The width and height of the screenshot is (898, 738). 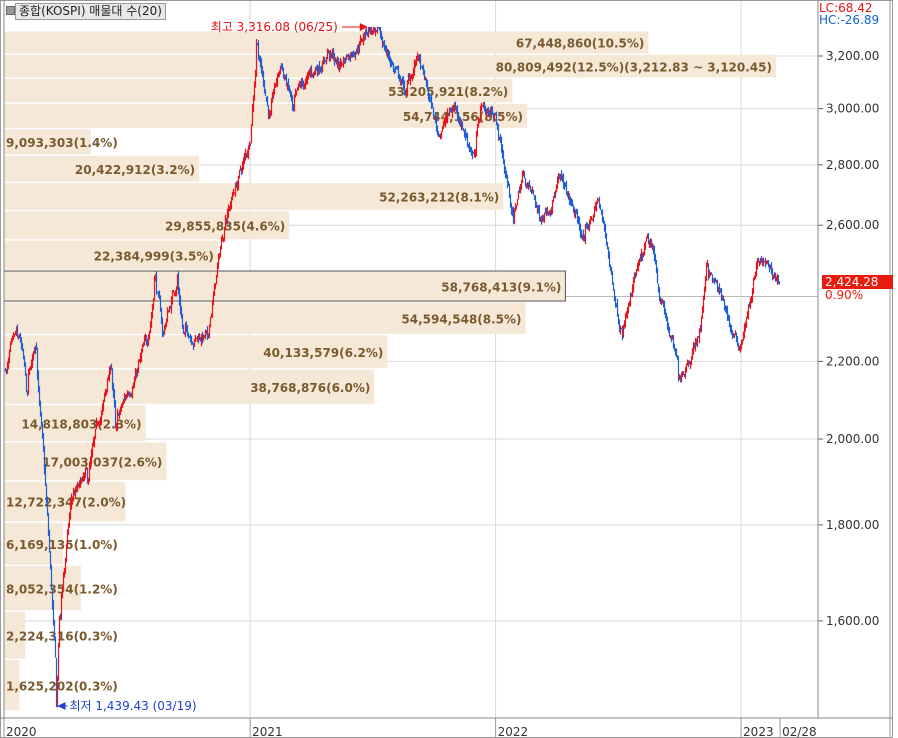 What do you see at coordinates (363, 26) in the screenshot?
I see `high-arrow-icon` at bounding box center [363, 26].